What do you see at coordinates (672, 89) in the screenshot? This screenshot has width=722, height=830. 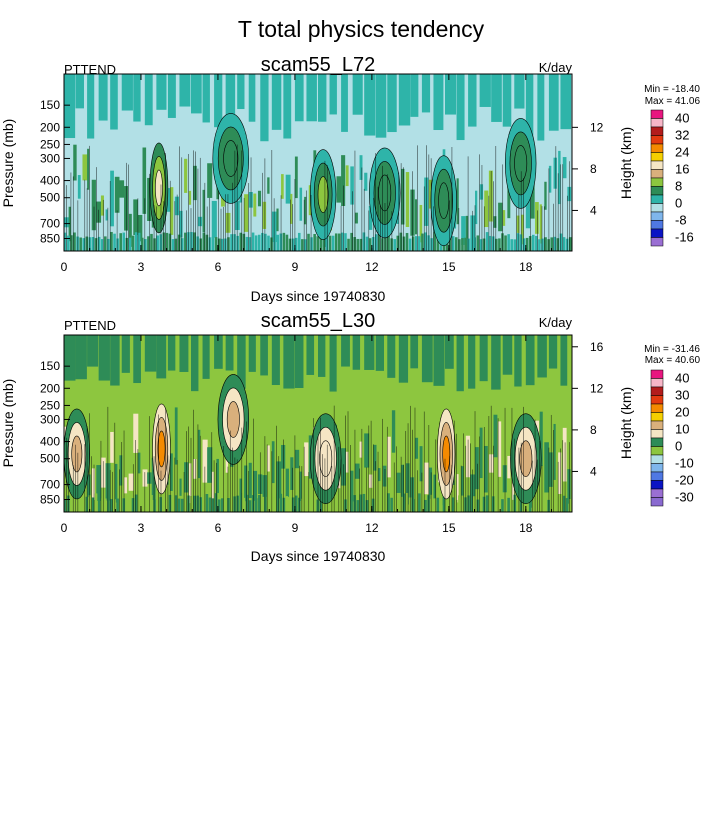 I see `min-value-l72: Min = -18.40` at bounding box center [672, 89].